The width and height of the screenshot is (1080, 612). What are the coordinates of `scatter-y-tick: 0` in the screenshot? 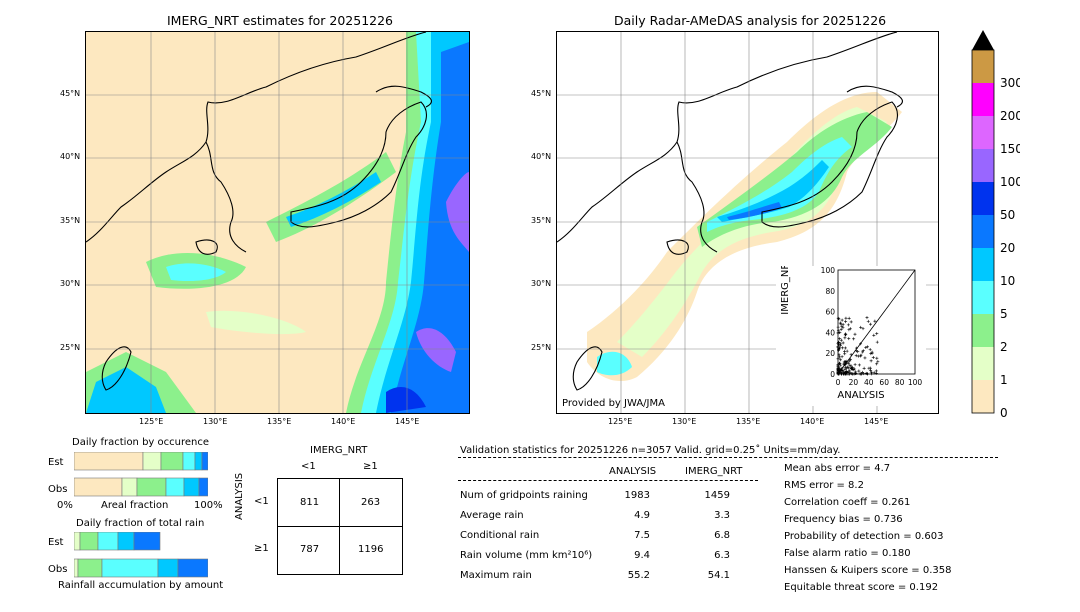 It's located at (832, 374).